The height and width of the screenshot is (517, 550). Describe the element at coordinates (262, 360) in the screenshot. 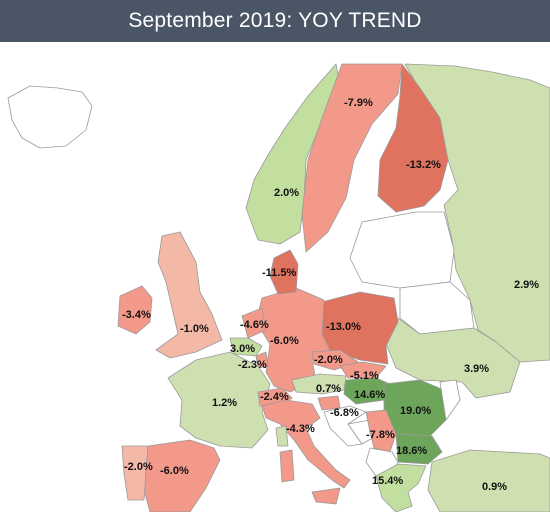

I see `country-luxembourg` at that location.